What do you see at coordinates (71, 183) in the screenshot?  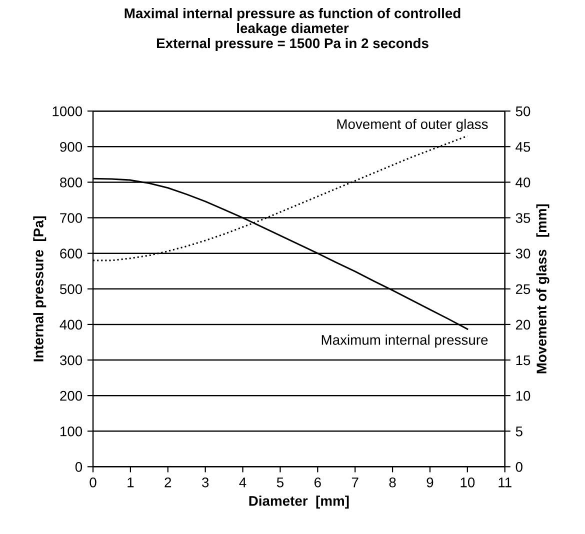 I see `y-tick-label: 800` at bounding box center [71, 183].